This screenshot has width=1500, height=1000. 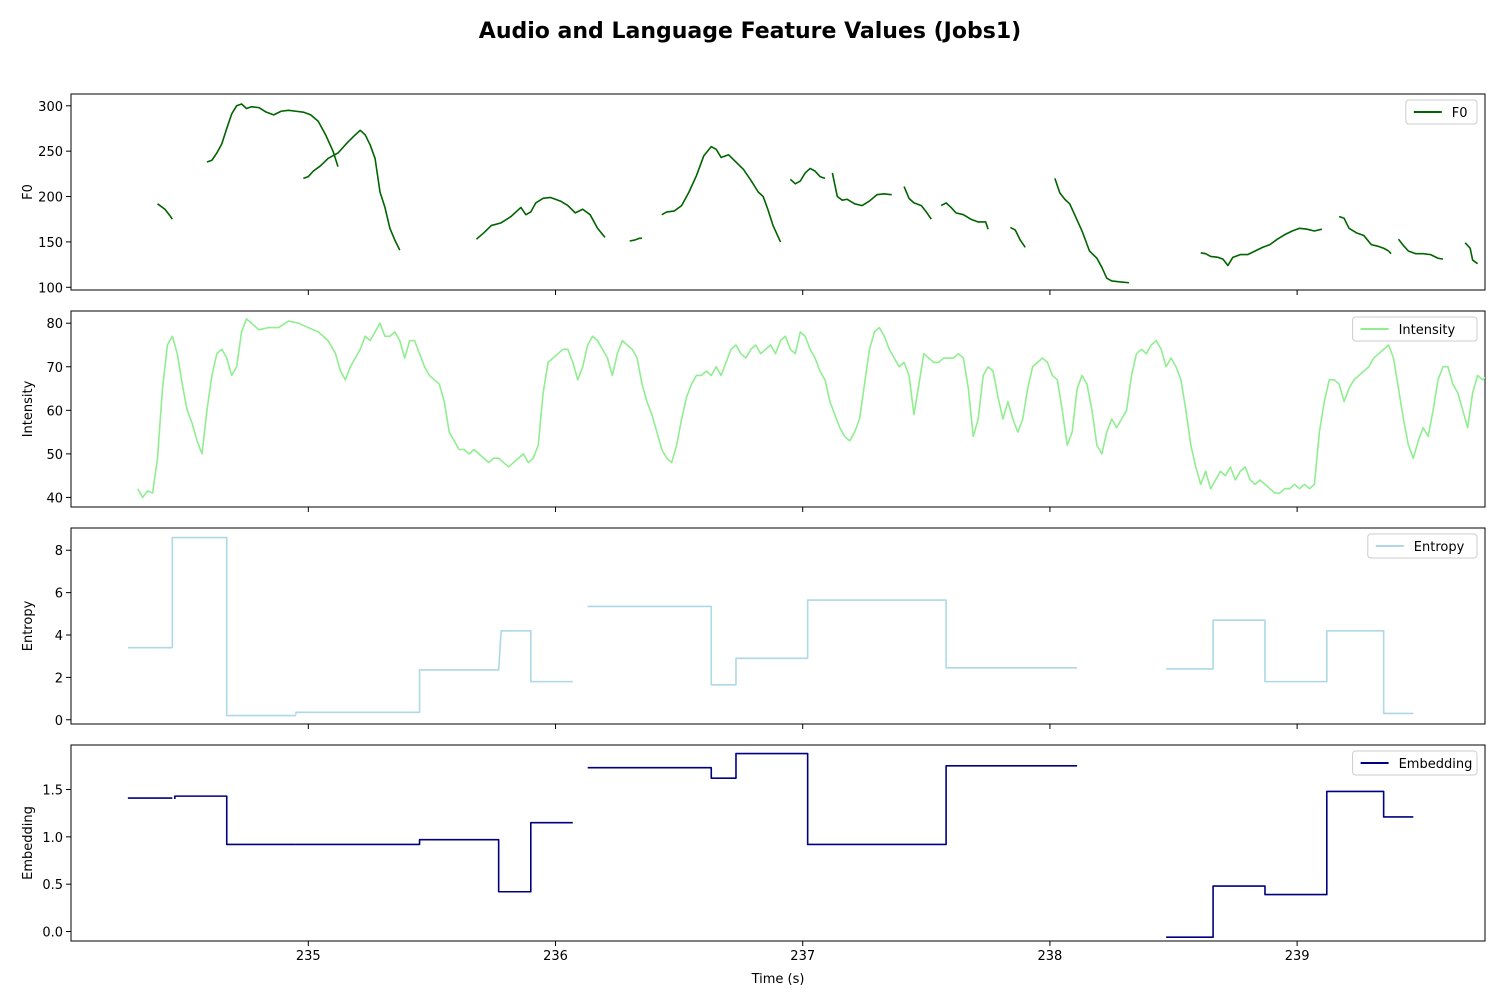 I want to click on legend-label: Entropy, so click(x=1439, y=547).